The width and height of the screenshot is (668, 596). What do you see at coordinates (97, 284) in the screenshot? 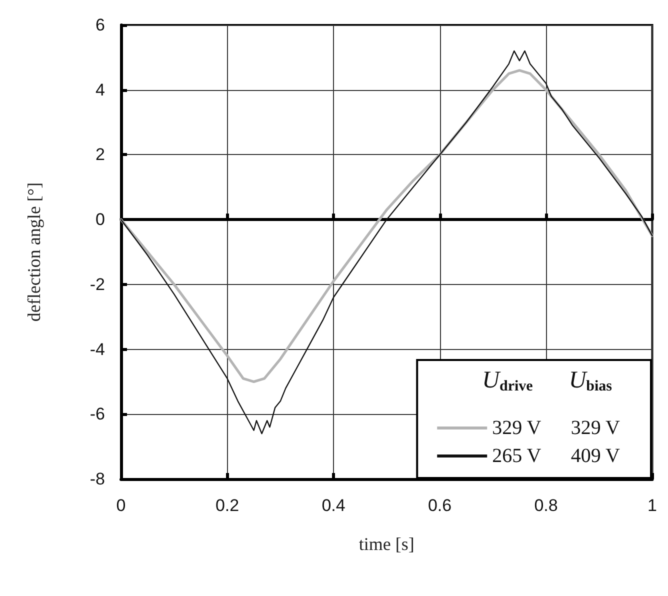
I see `y-tick-label: -2` at bounding box center [97, 284].